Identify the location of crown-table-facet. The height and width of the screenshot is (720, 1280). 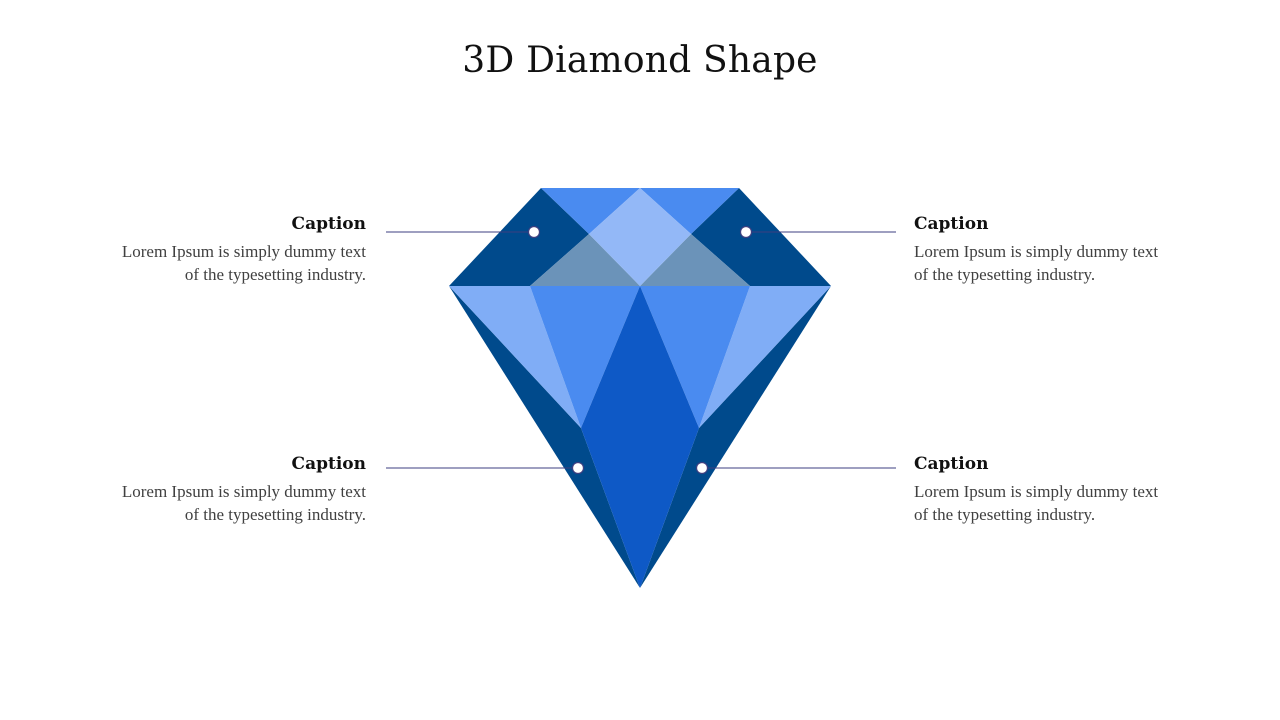
(640, 237).